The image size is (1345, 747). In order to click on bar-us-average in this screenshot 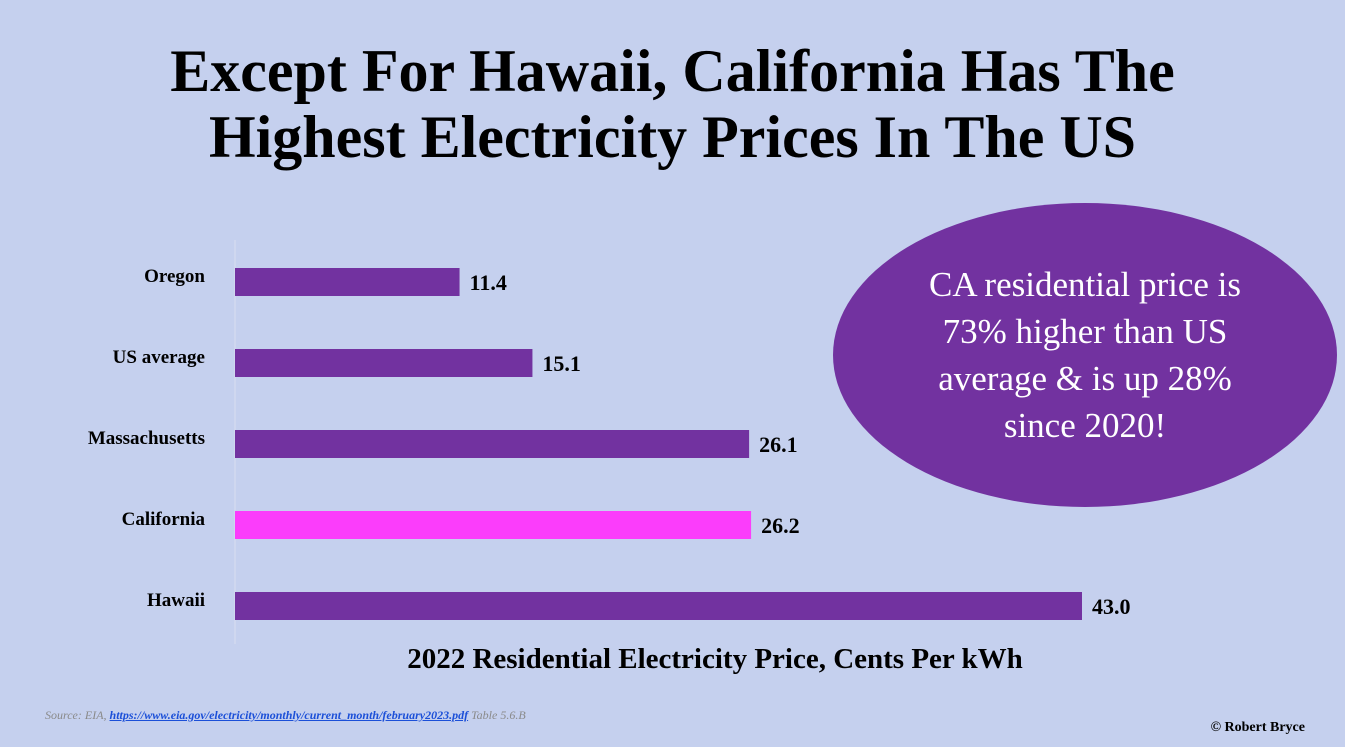, I will do `click(384, 363)`.